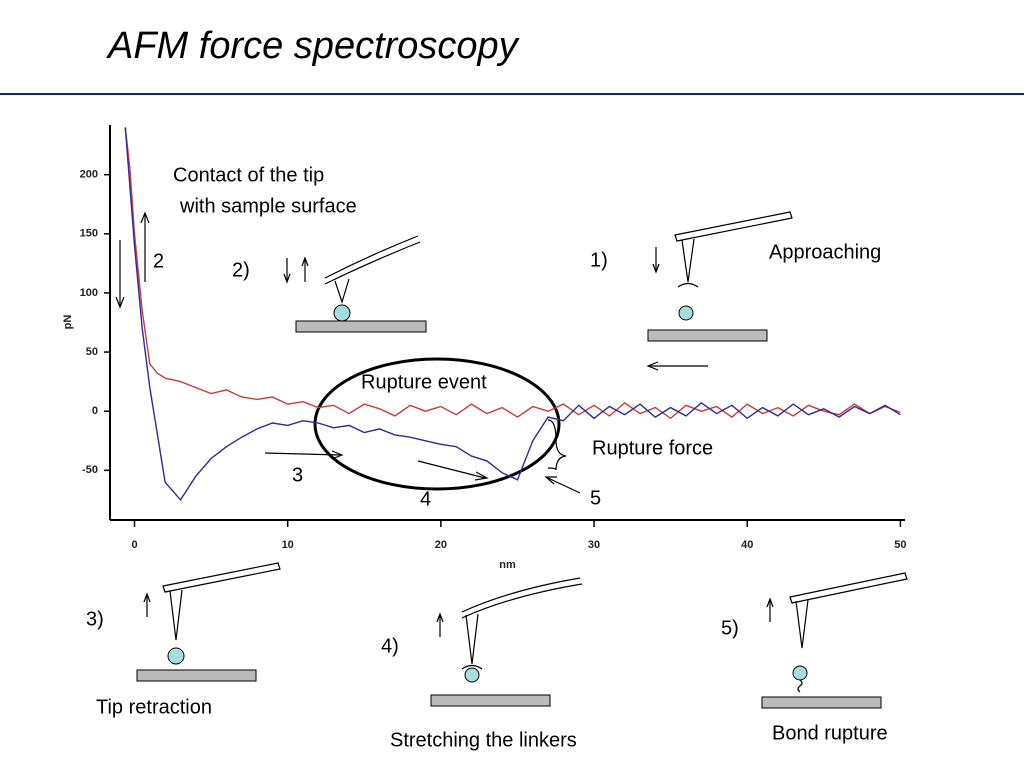  What do you see at coordinates (288, 545) in the screenshot?
I see `x-tick-label: 10` at bounding box center [288, 545].